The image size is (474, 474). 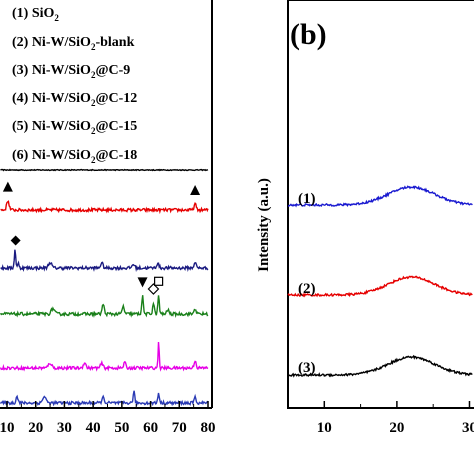 What do you see at coordinates (93, 428) in the screenshot?
I see `x-tick-label: 40` at bounding box center [93, 428].